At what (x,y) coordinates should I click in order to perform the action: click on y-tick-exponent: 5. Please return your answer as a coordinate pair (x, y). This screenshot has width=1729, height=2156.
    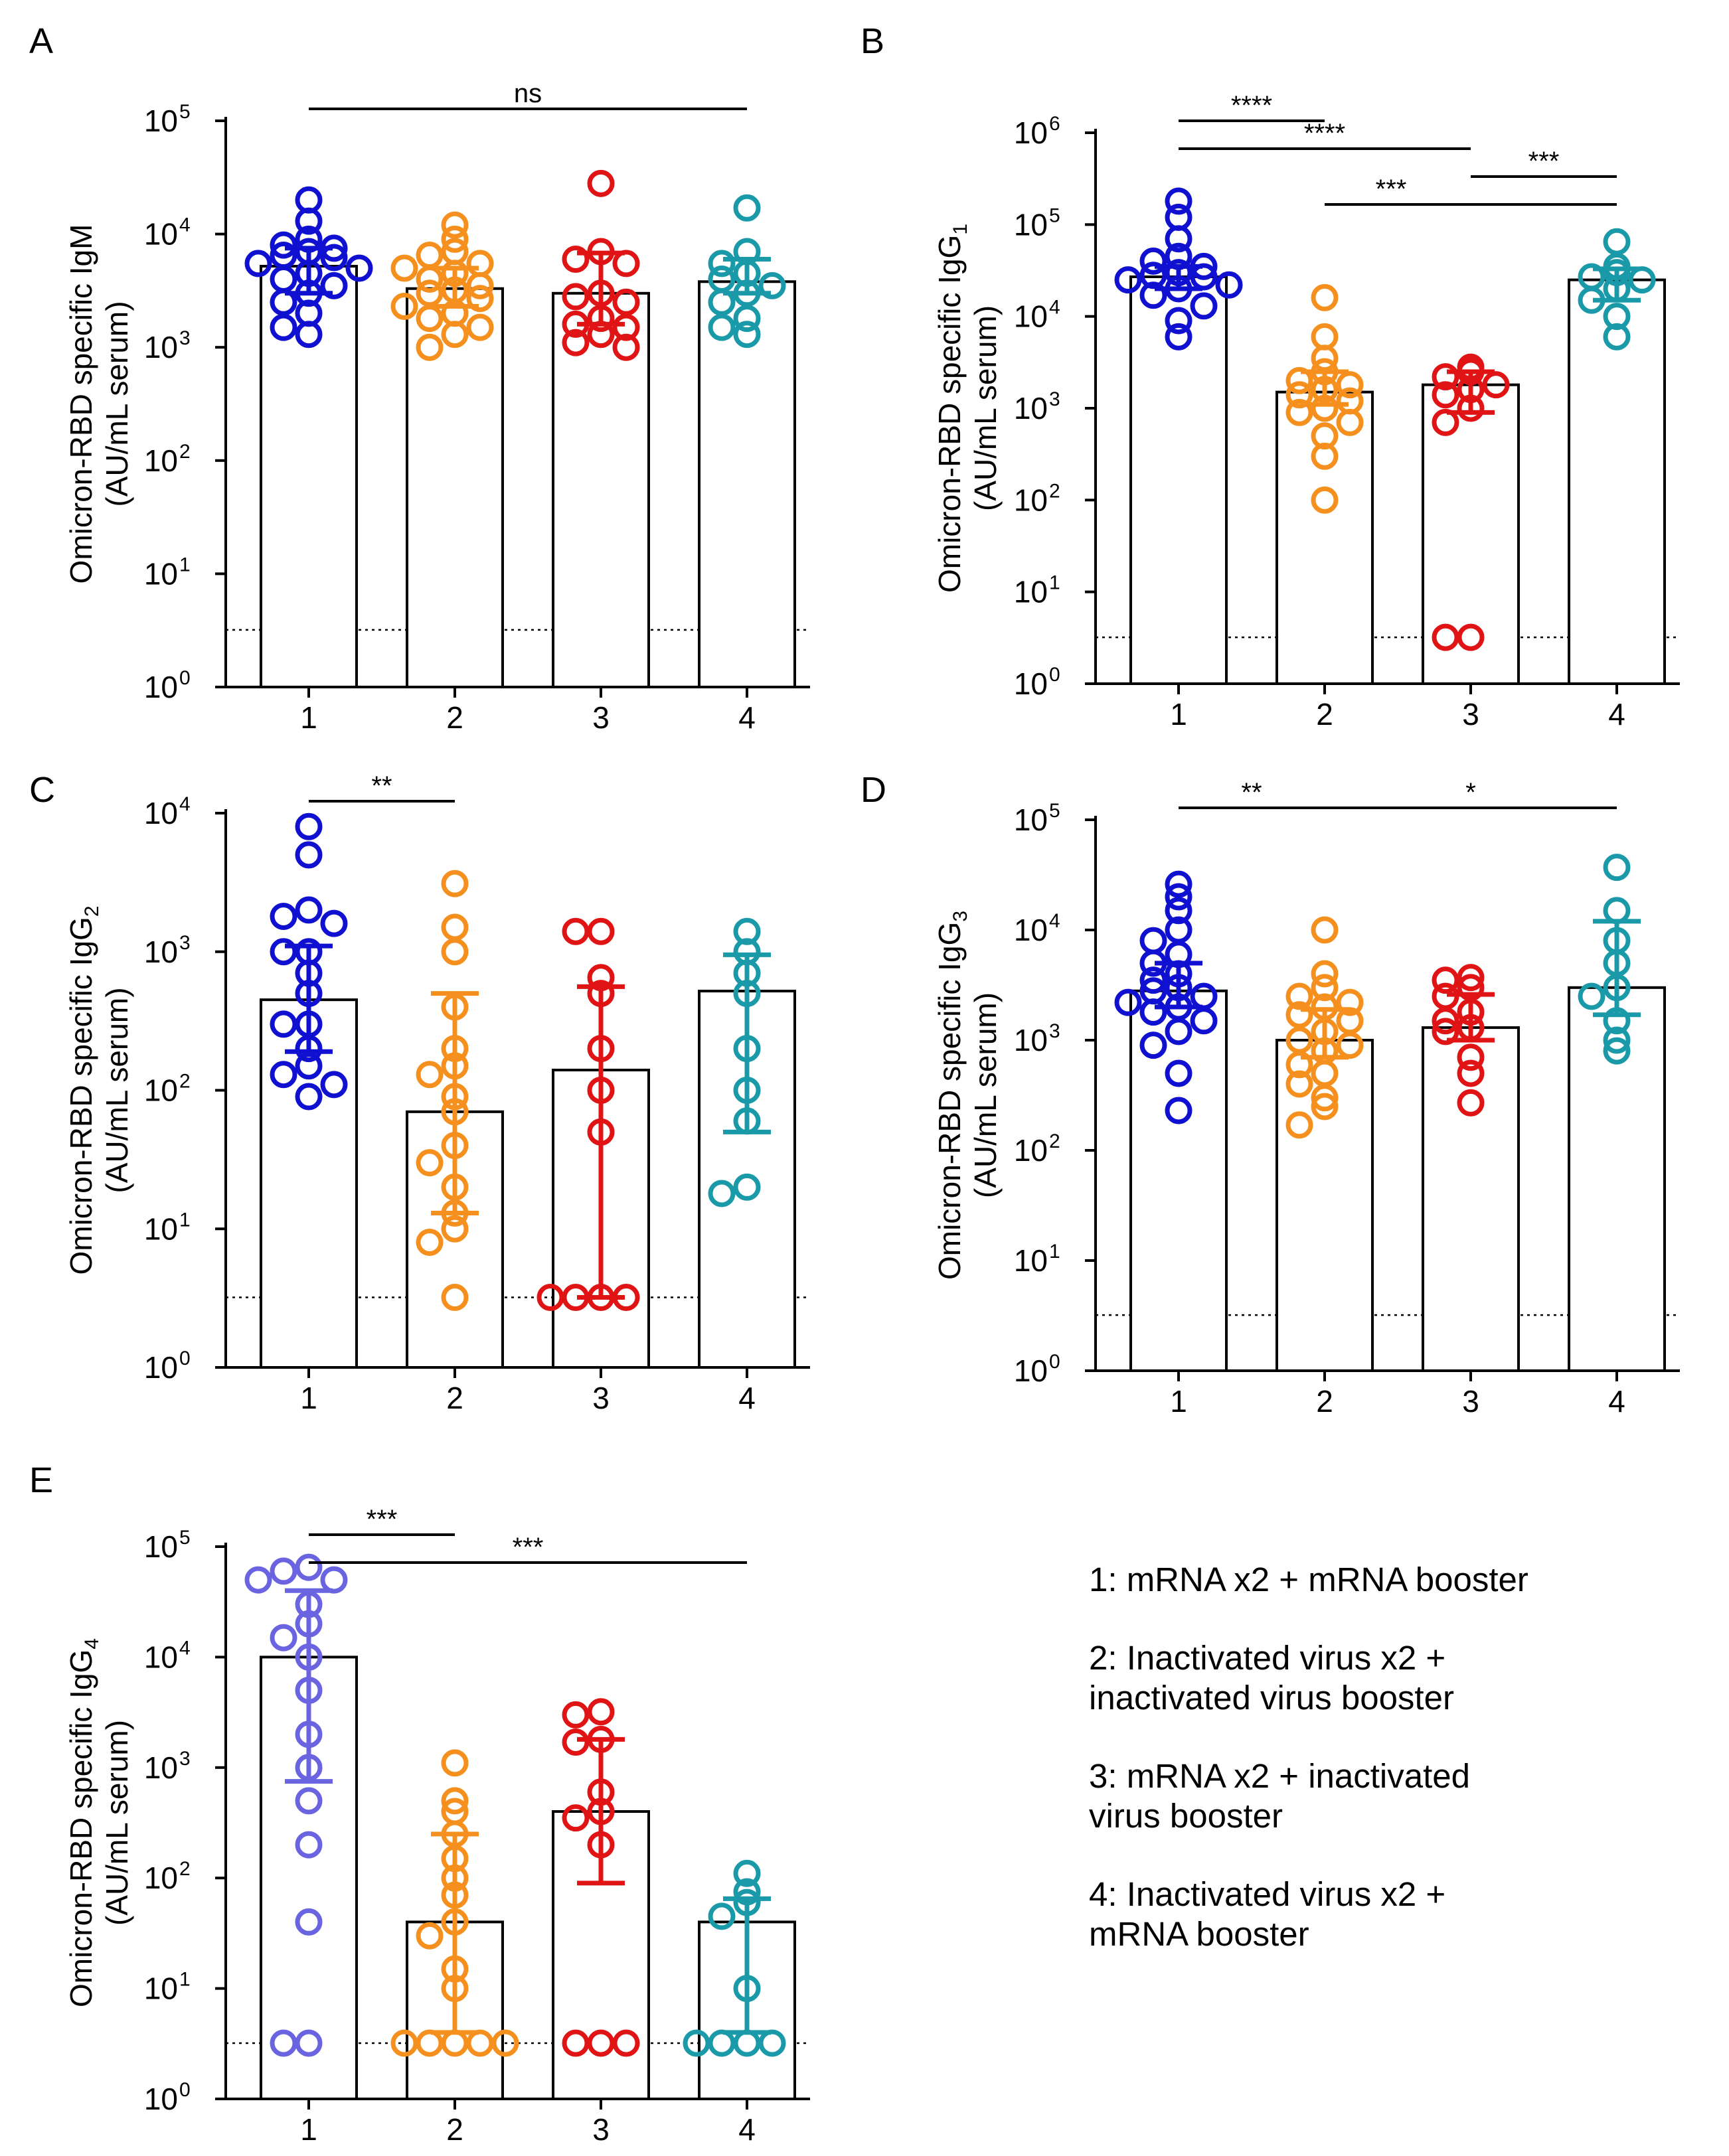
    Looking at the image, I should click on (185, 1538).